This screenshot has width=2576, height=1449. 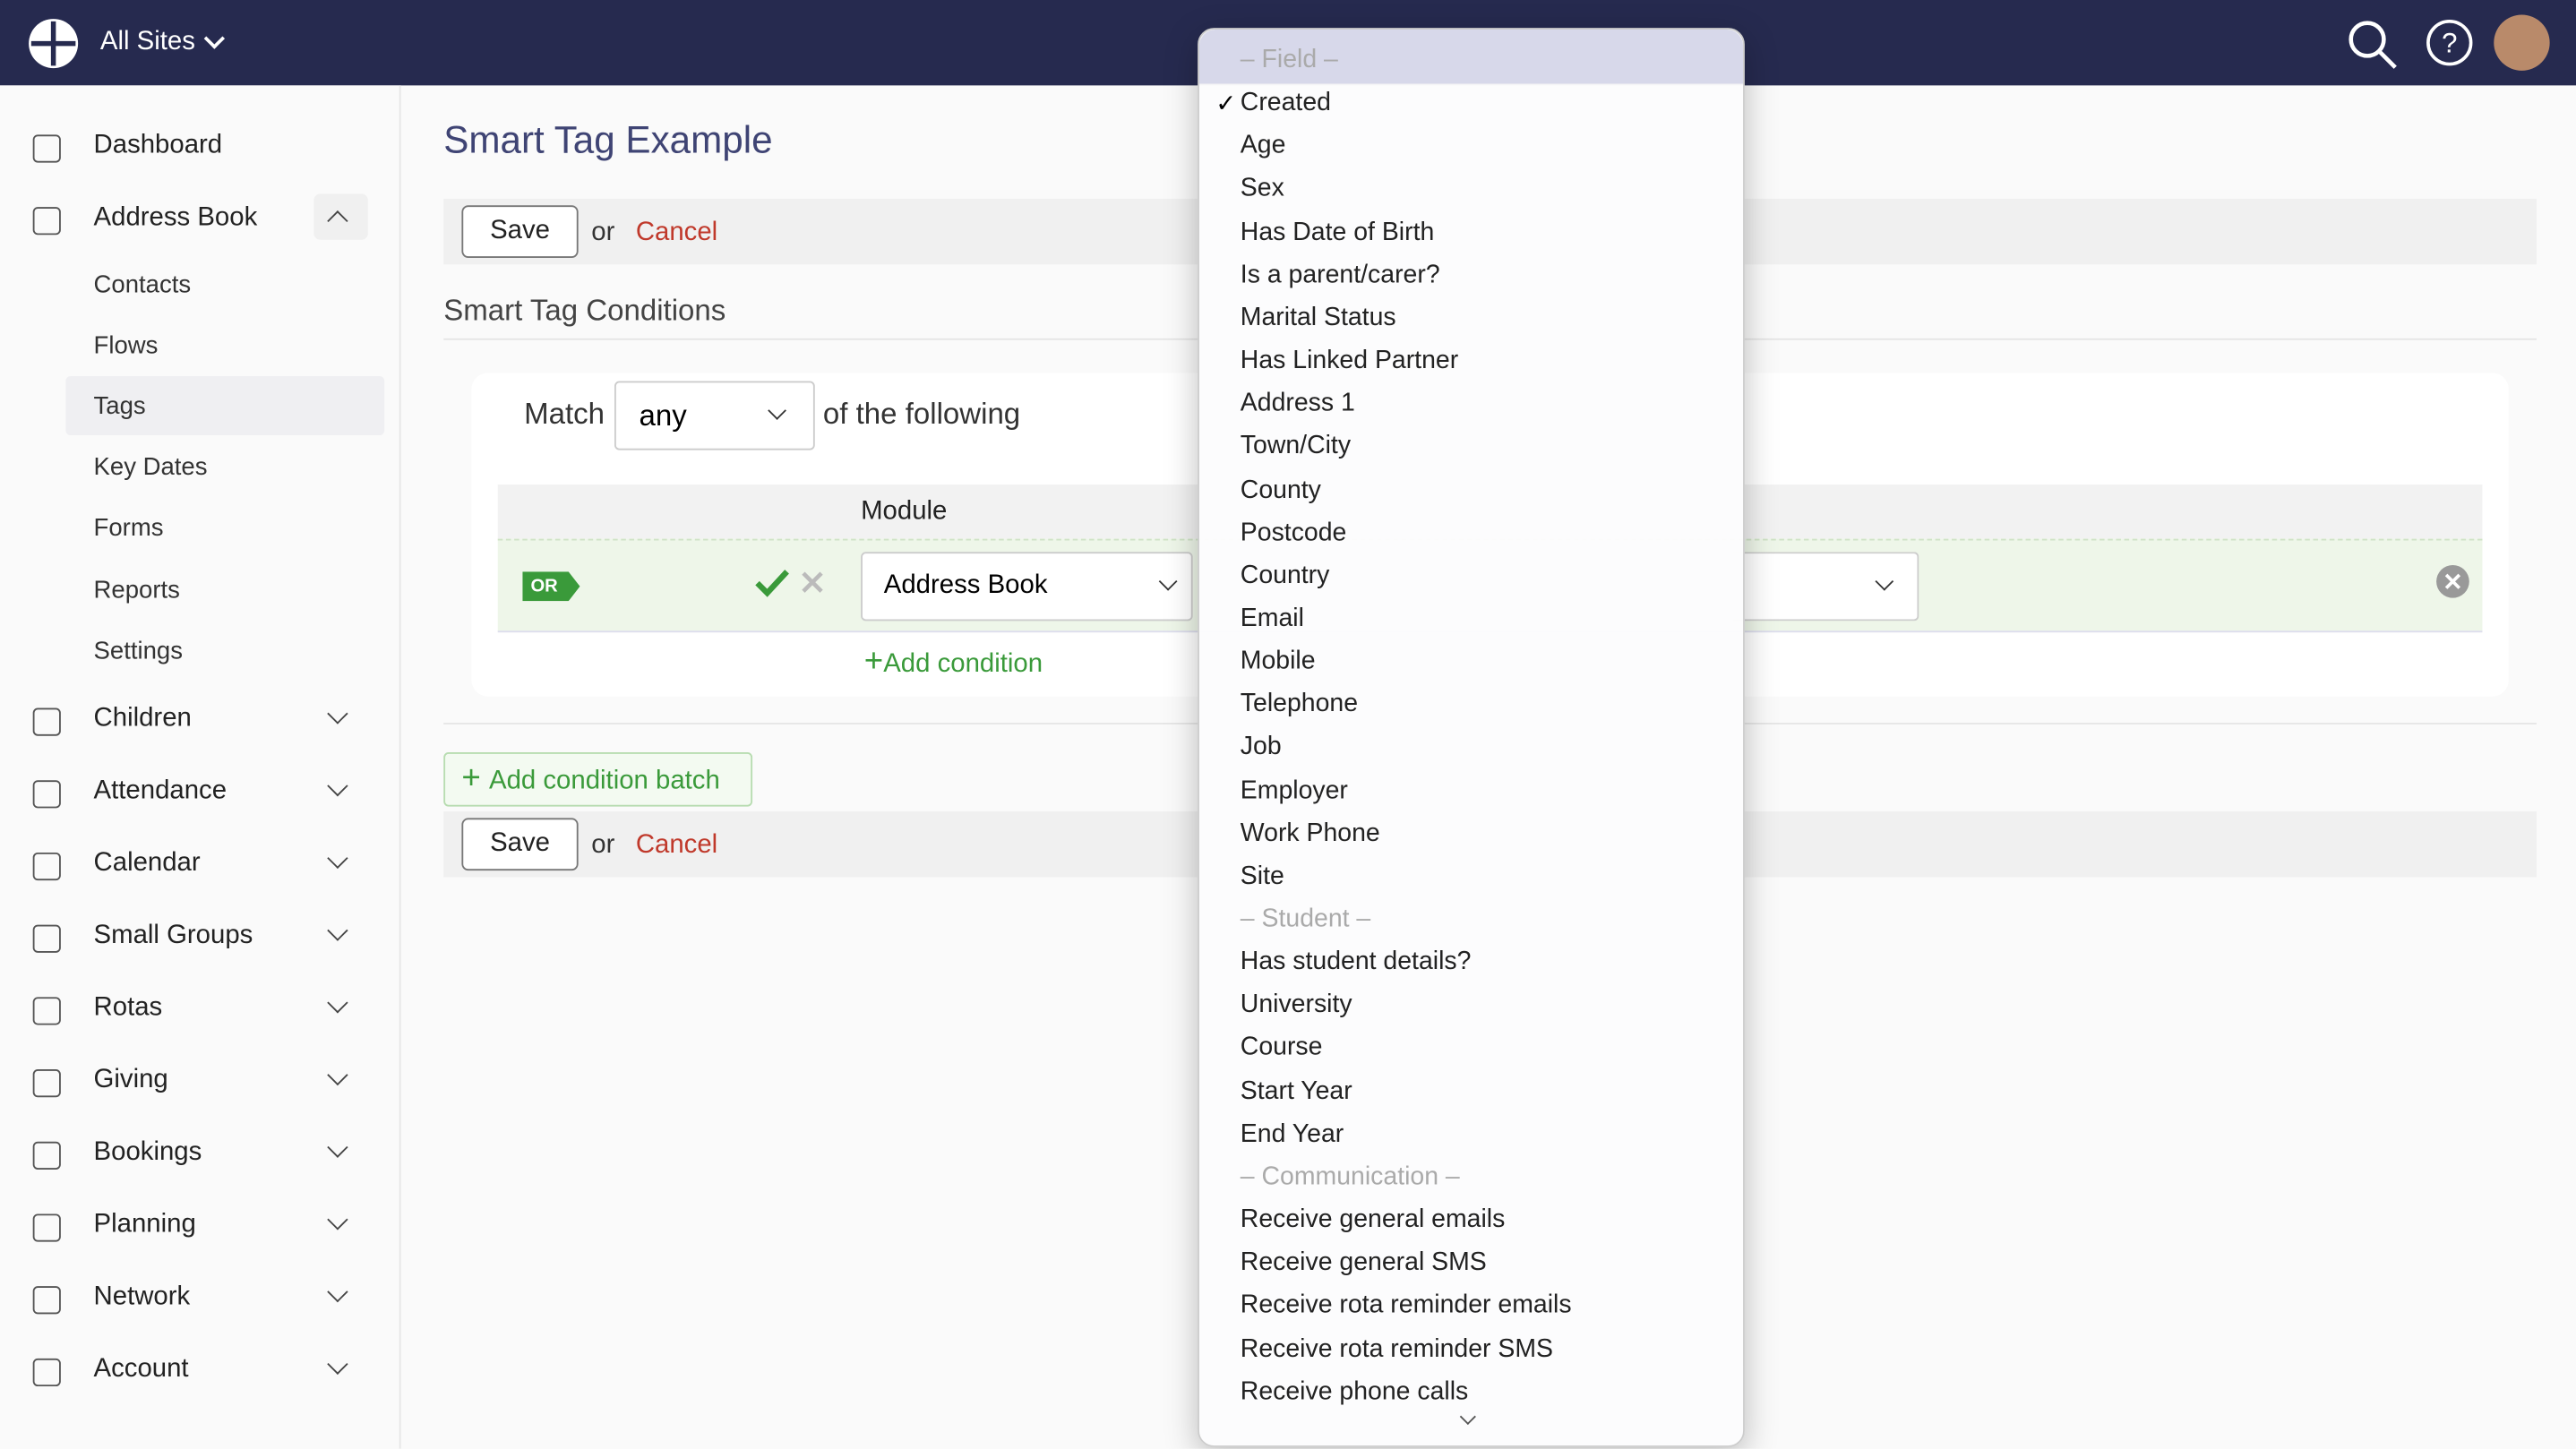 I want to click on nav-item: Rotas, so click(x=128, y=1007).